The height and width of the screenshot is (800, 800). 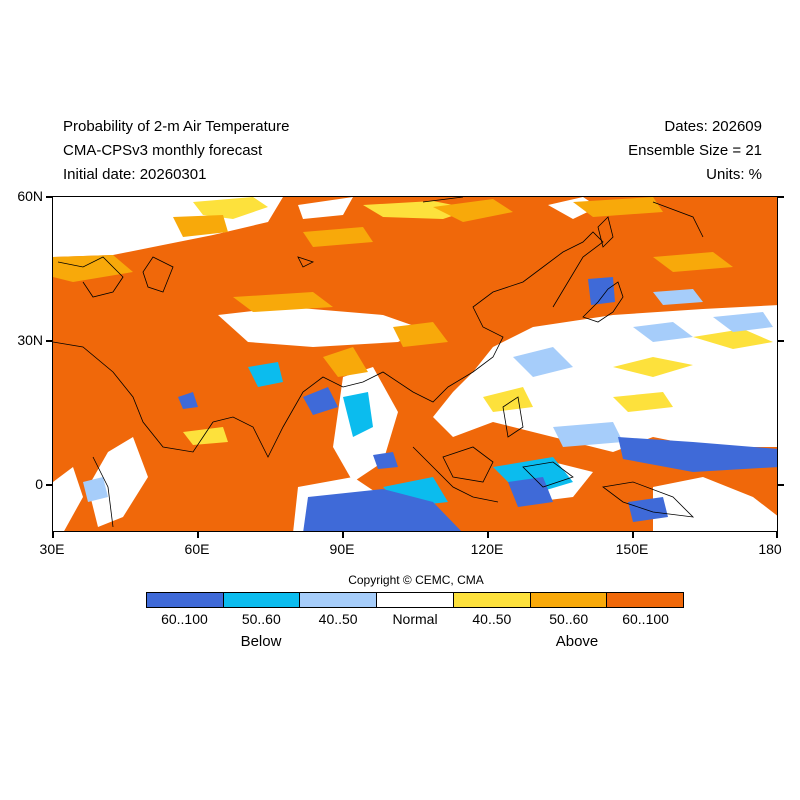 What do you see at coordinates (135, 174) in the screenshot?
I see `initial-date: Initial date: 20260301` at bounding box center [135, 174].